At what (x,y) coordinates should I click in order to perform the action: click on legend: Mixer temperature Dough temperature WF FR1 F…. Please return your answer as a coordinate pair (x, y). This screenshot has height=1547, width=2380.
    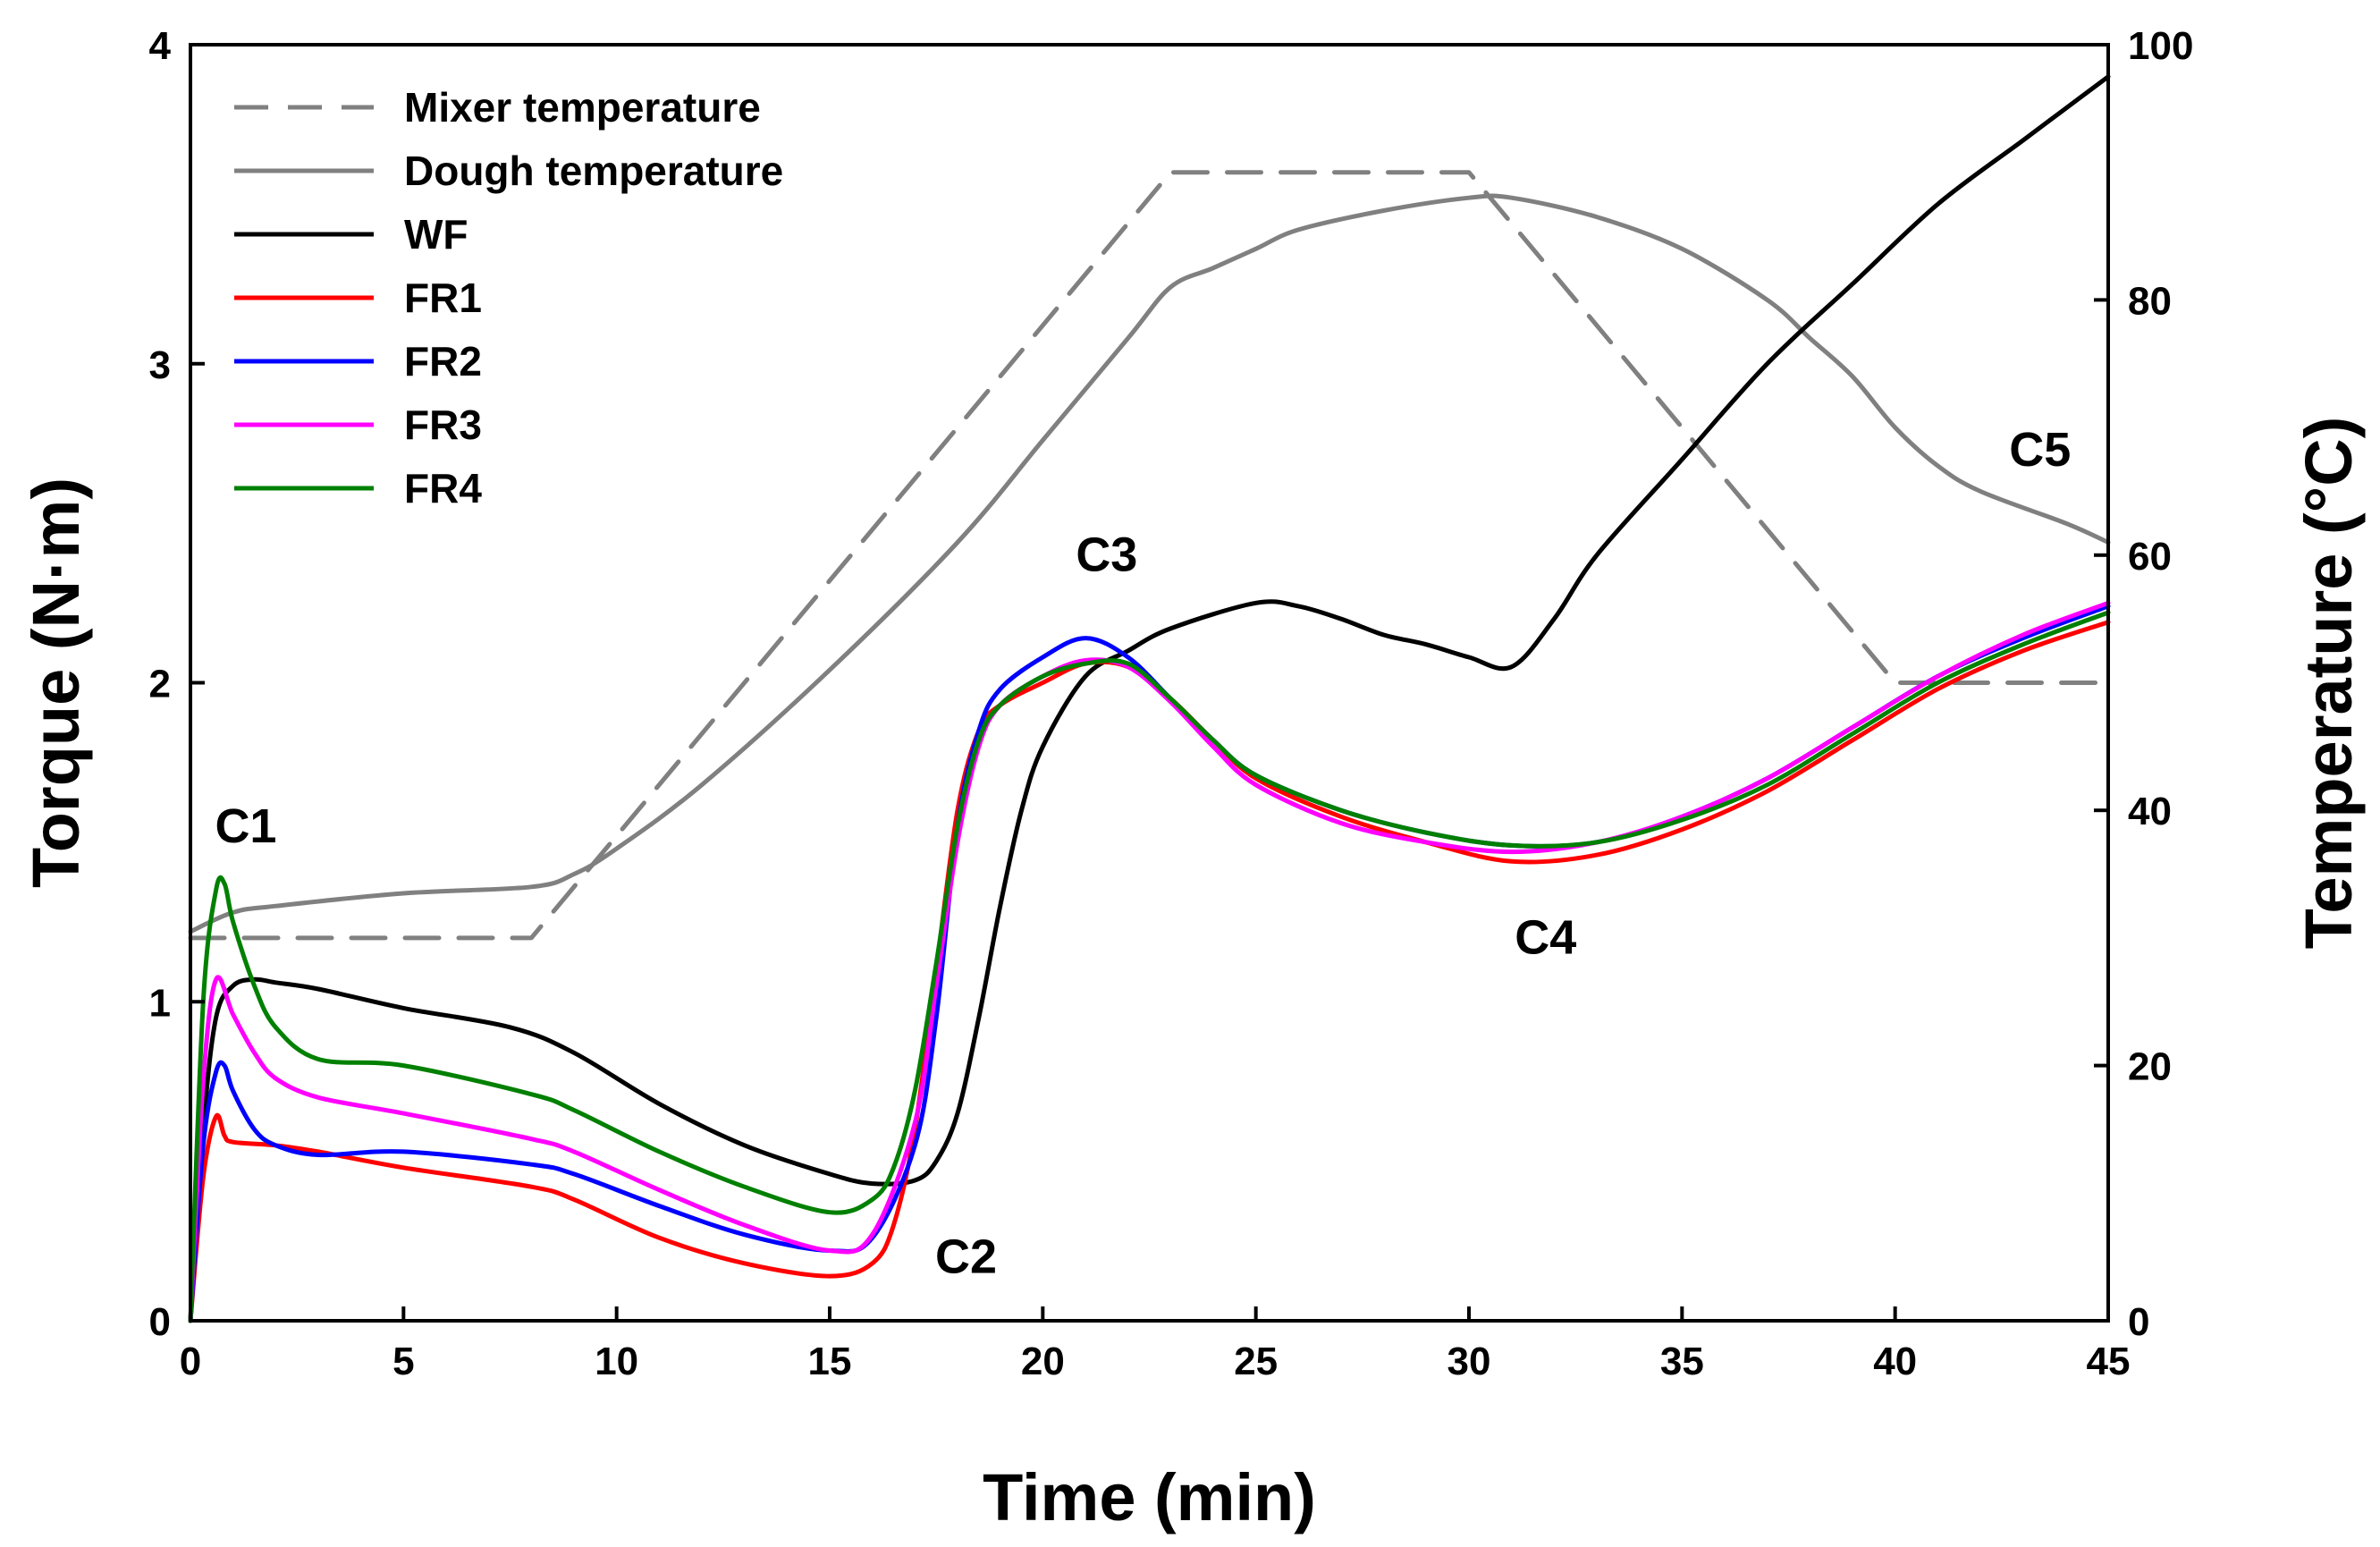
    Looking at the image, I should click on (509, 297).